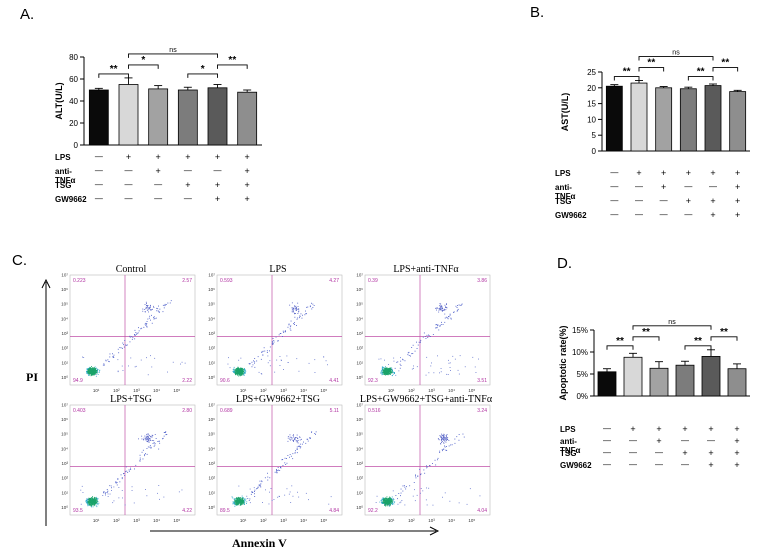  I want to click on bar, so click(738, 121).